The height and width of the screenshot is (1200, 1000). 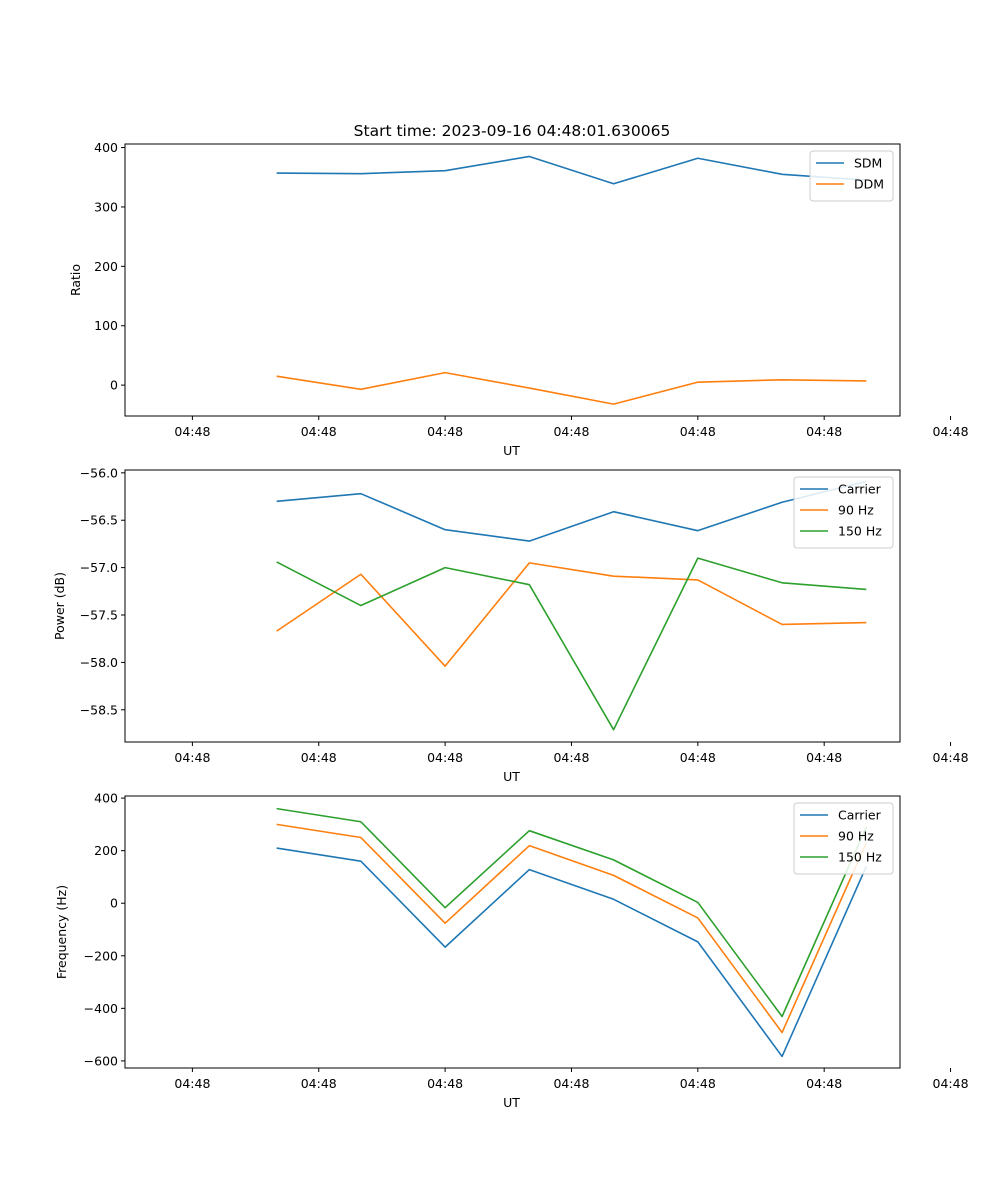 What do you see at coordinates (869, 184) in the screenshot?
I see `legend-label: DDM` at bounding box center [869, 184].